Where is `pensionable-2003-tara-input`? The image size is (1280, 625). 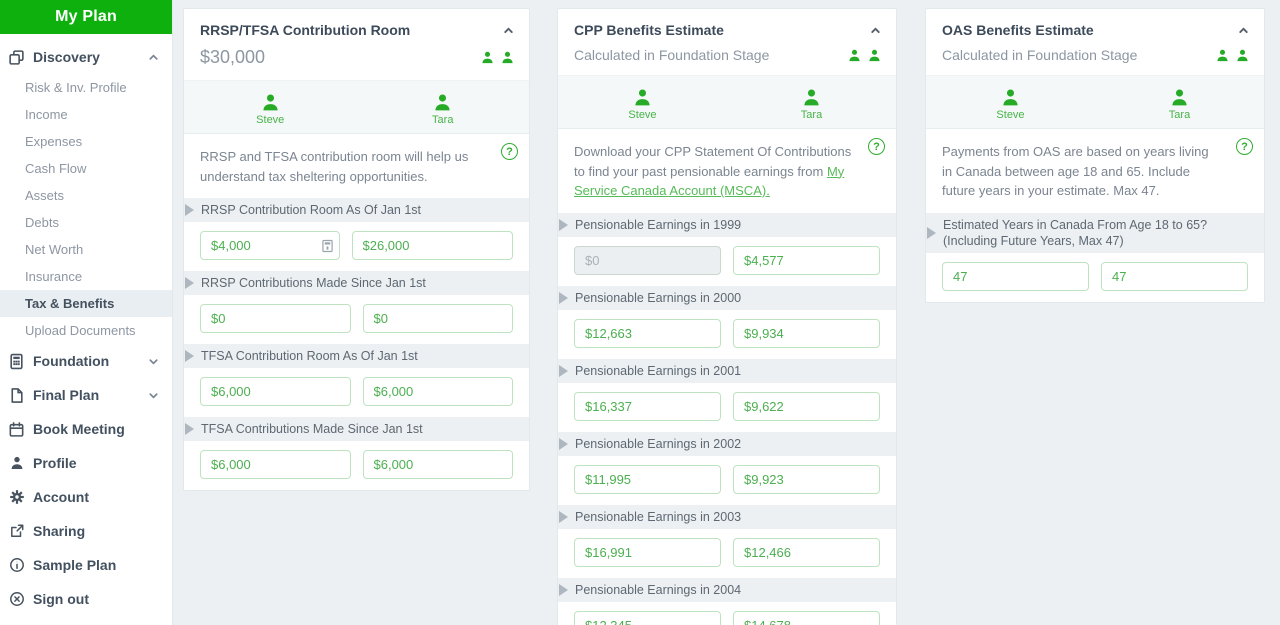 pensionable-2003-tara-input is located at coordinates (806, 552).